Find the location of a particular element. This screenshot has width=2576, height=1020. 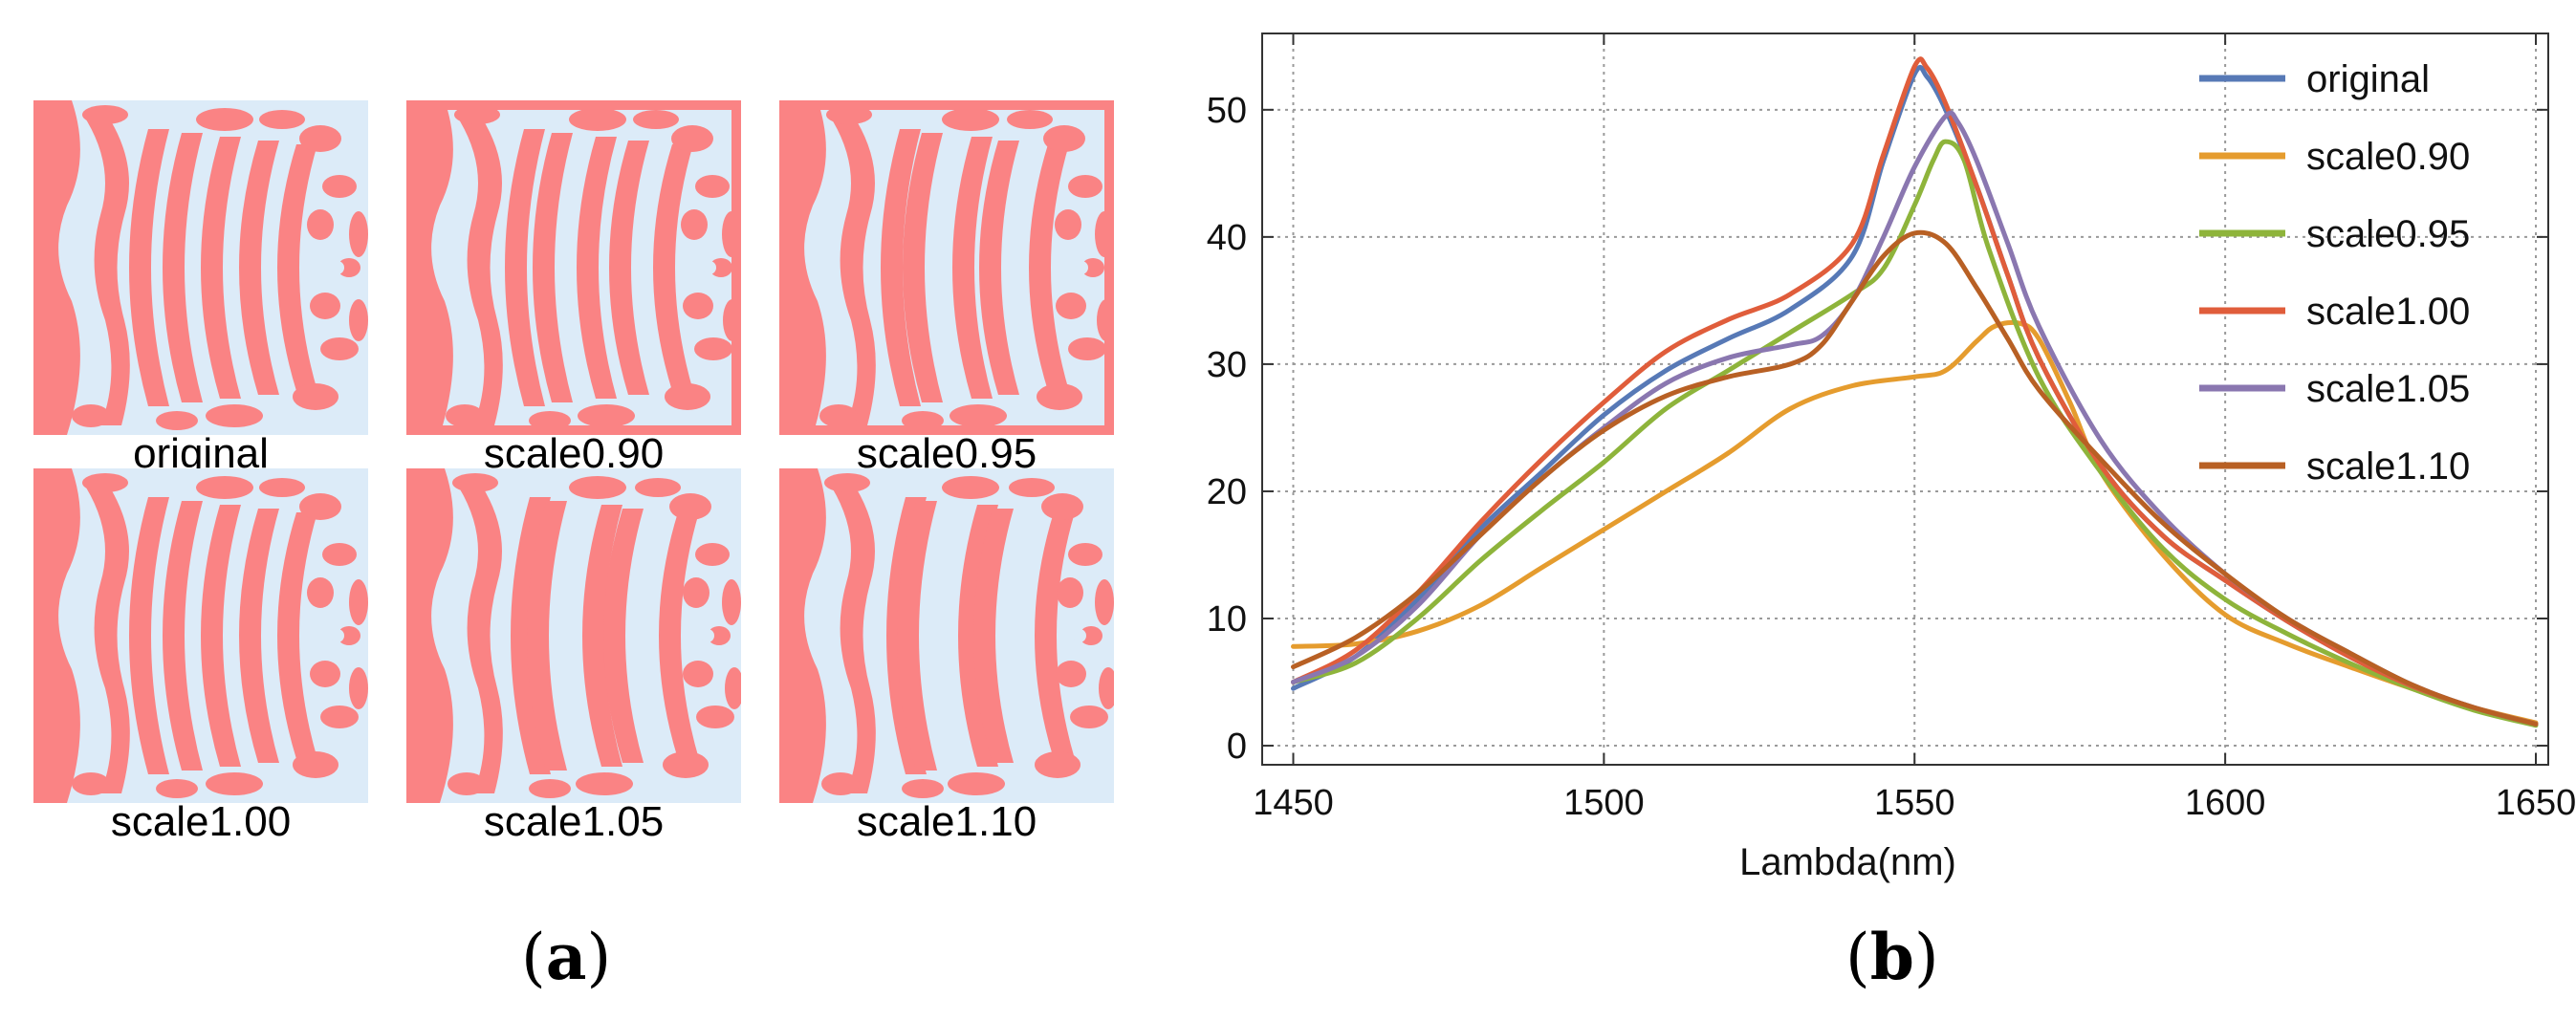

y-tick-label: 10 is located at coordinates (1227, 619).